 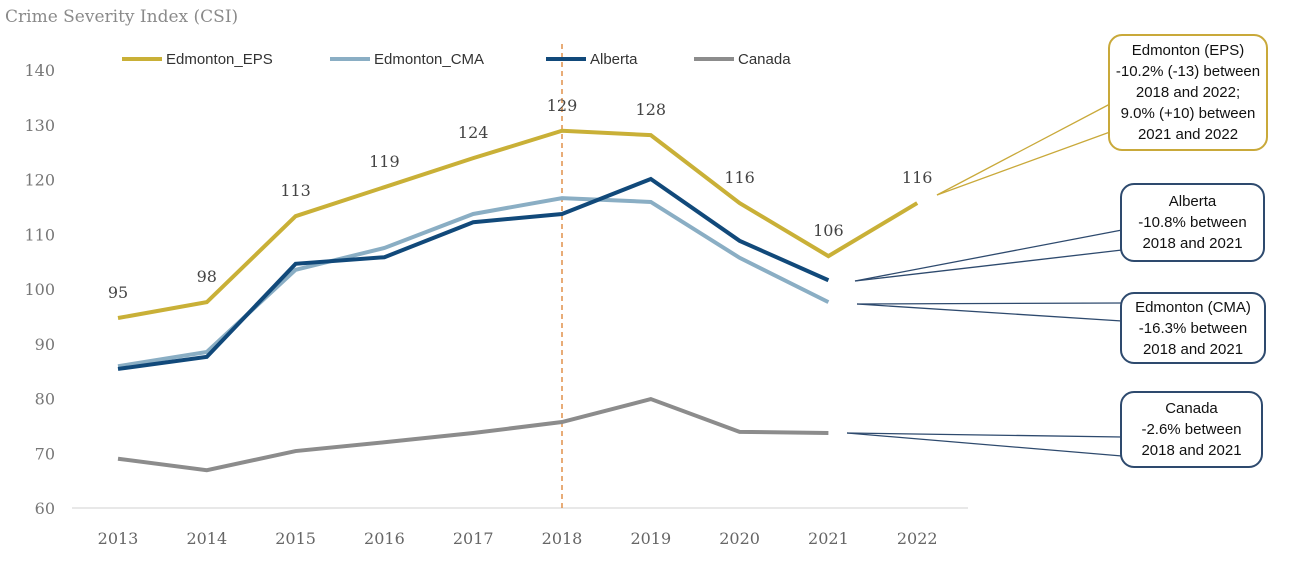 What do you see at coordinates (1191, 408) in the screenshot?
I see `callout-text: Canada` at bounding box center [1191, 408].